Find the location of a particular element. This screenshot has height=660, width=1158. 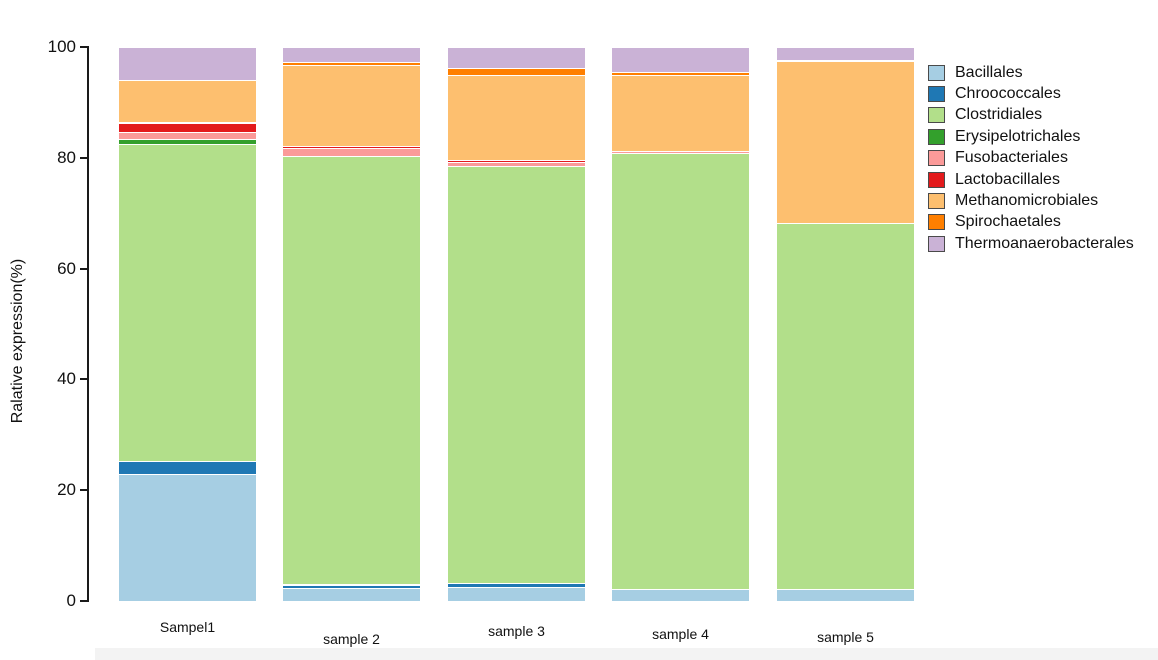

x-axis-label-3: sample 3 is located at coordinates (516, 631).